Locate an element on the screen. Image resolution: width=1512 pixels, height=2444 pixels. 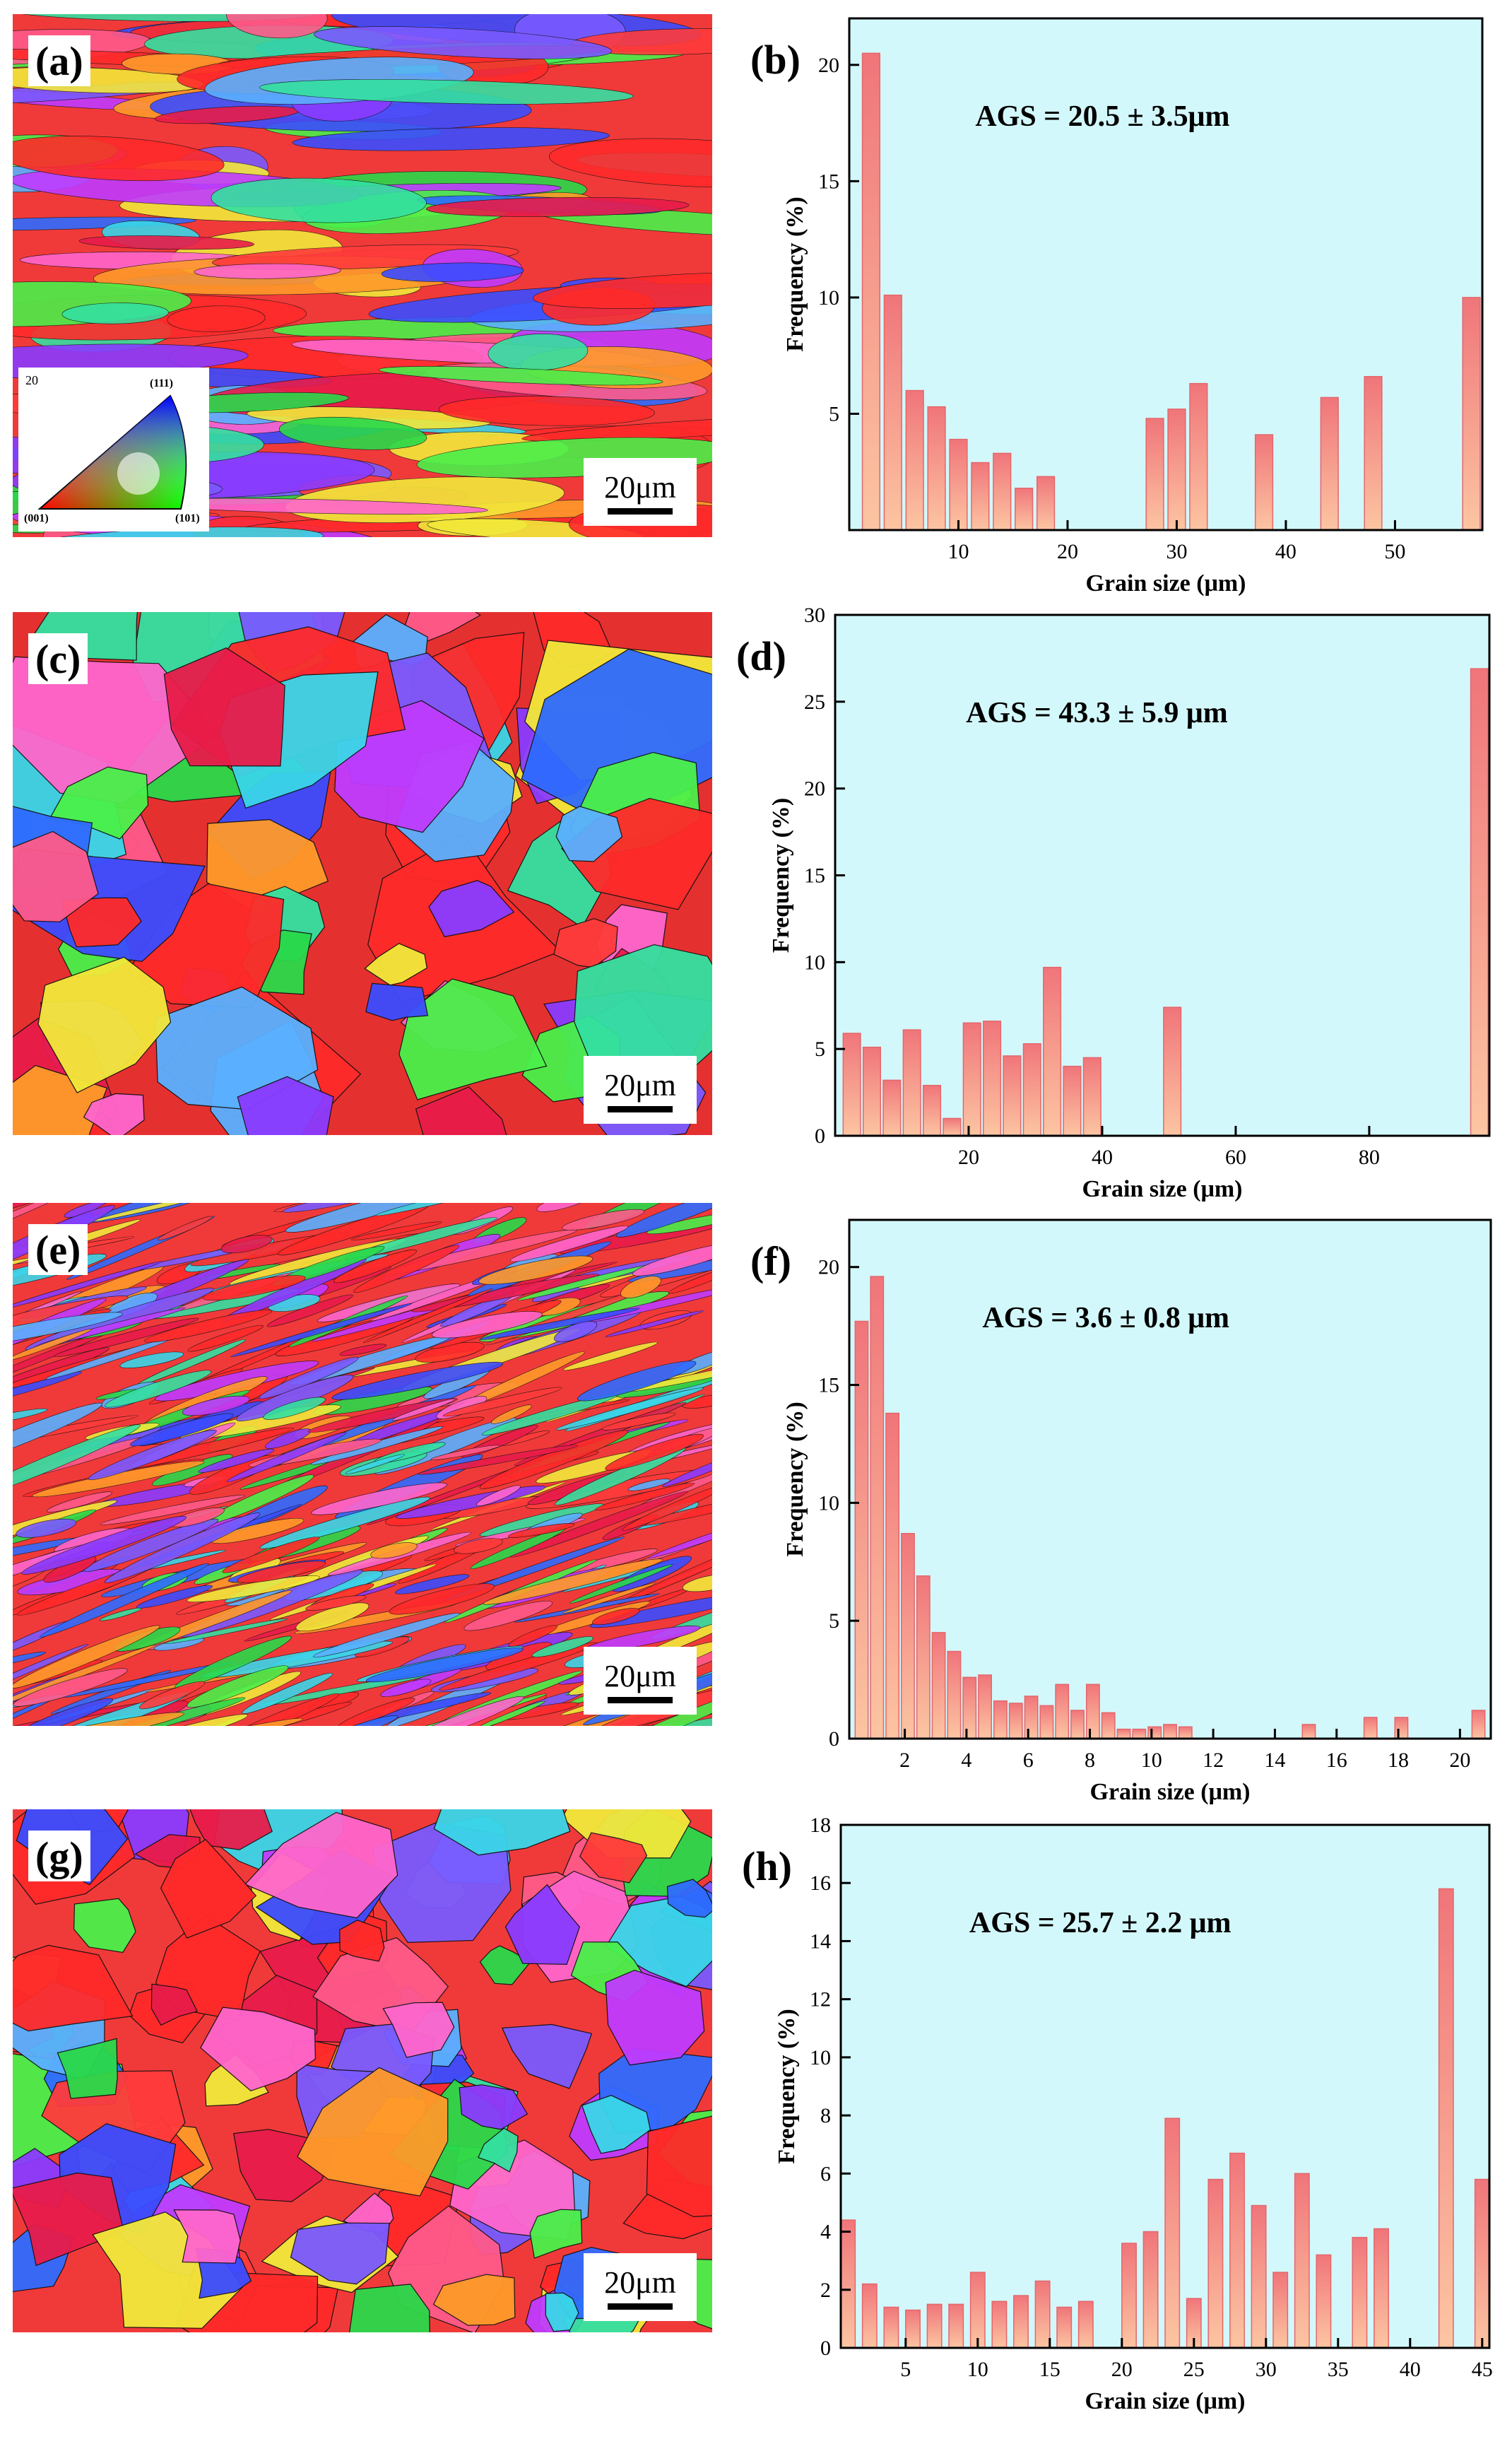
ipf-map-e: (e) 20μm is located at coordinates (362, 1464).